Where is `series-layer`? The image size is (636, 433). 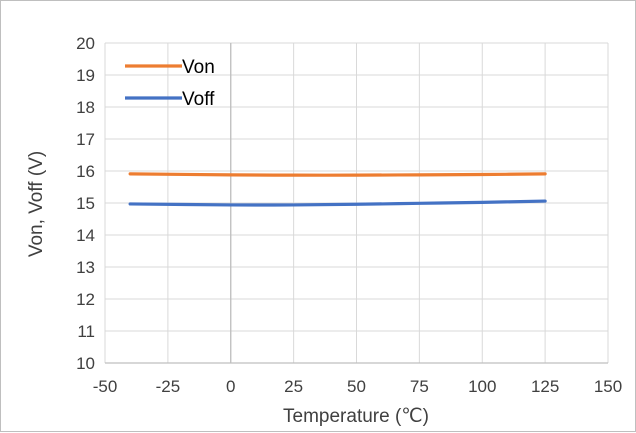 series-layer is located at coordinates (337, 189).